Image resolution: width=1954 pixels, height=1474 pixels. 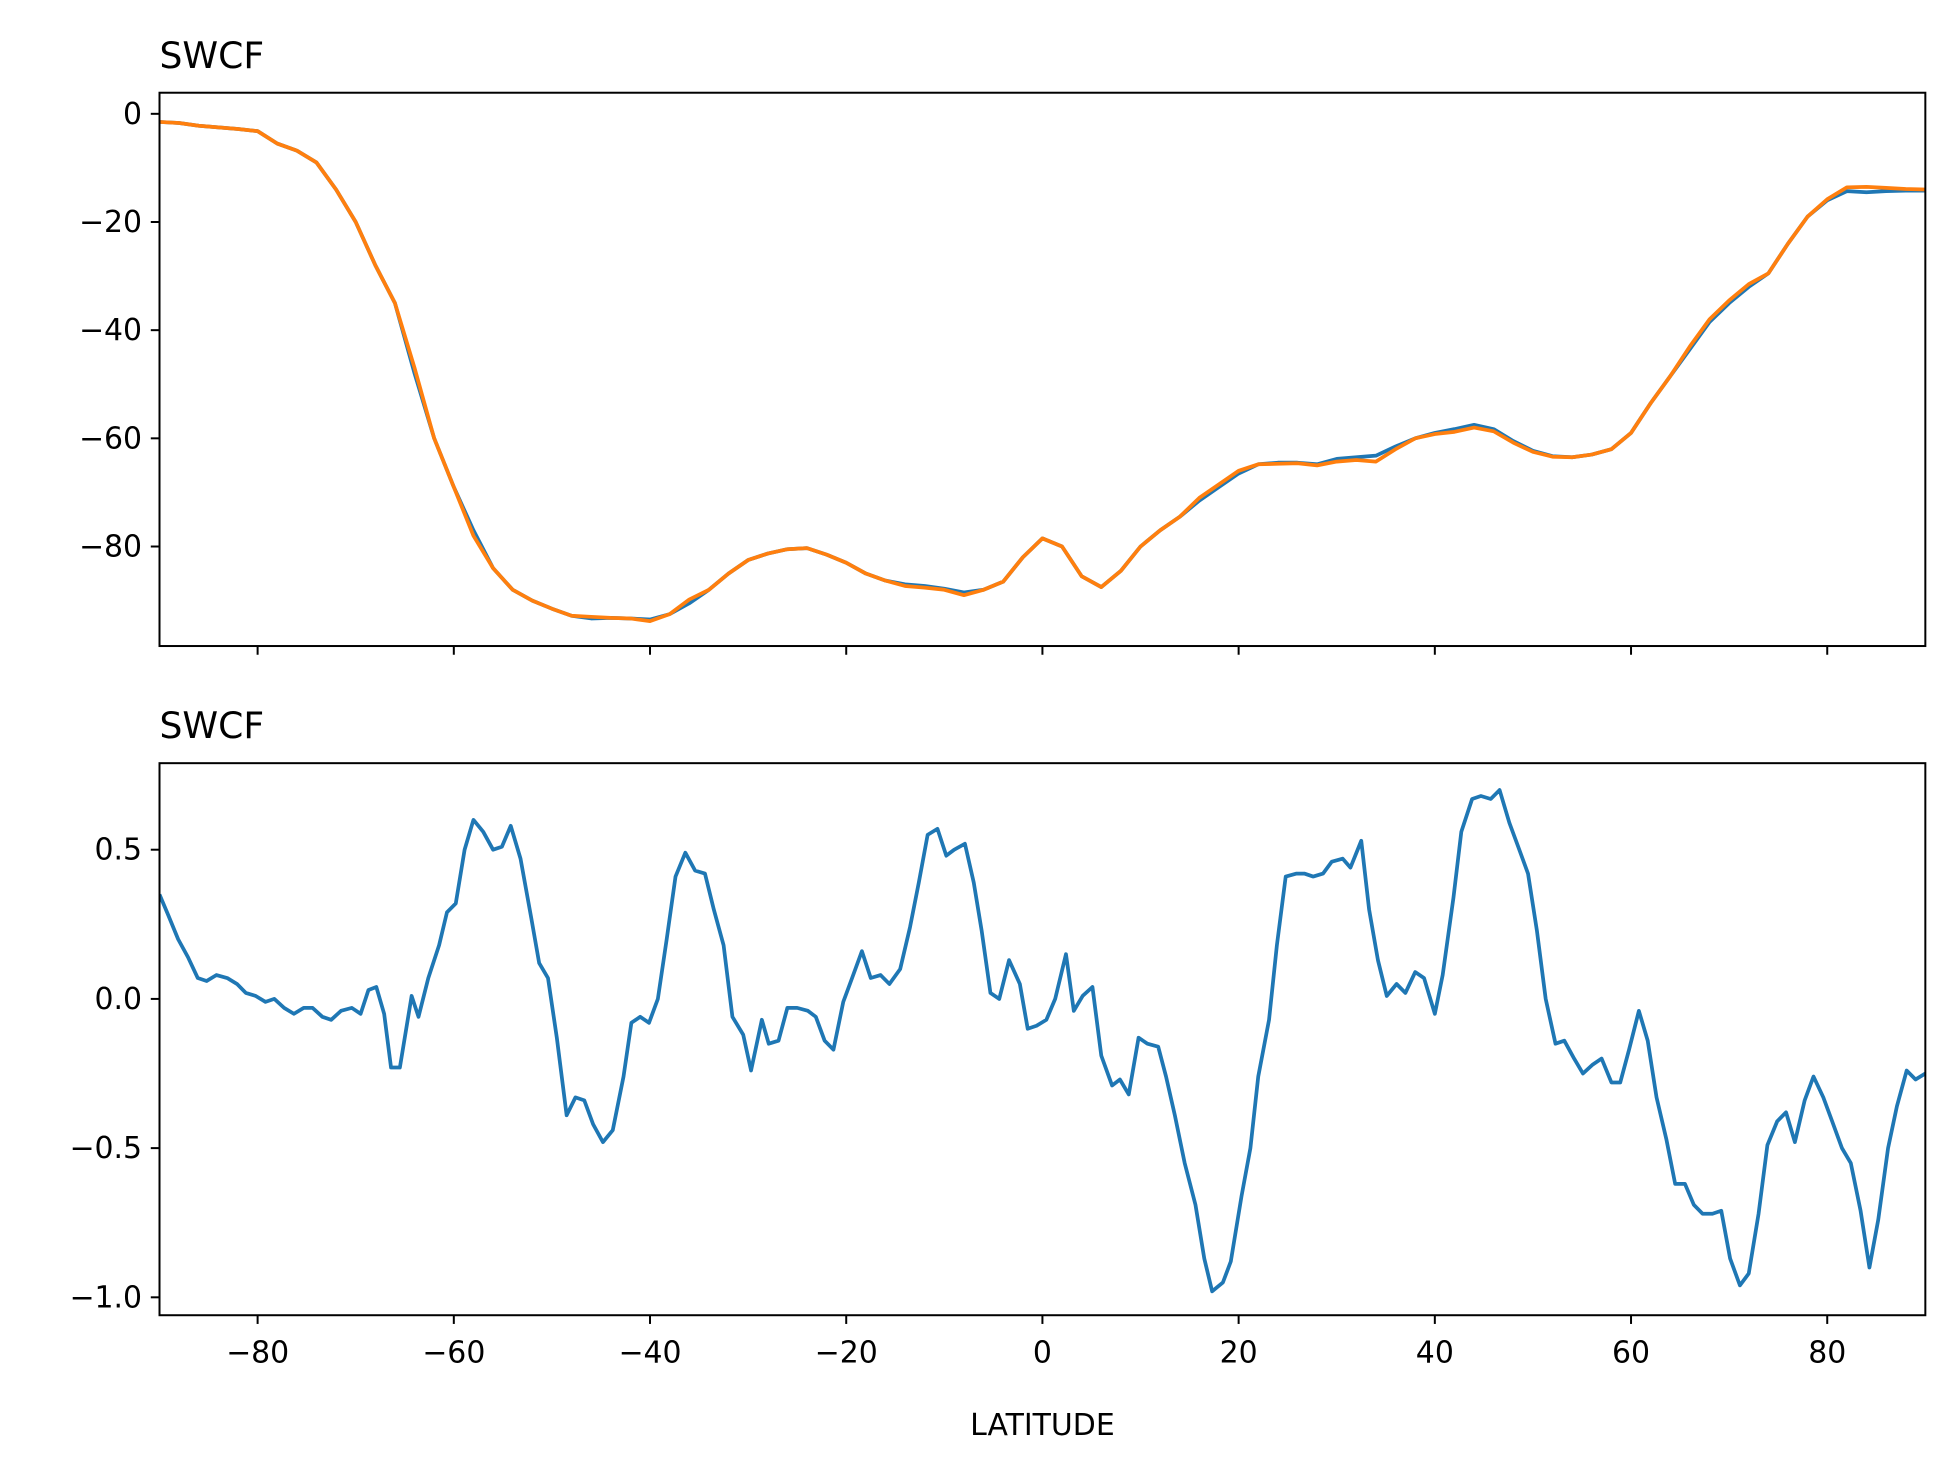 What do you see at coordinates (453, 1353) in the screenshot?
I see `x-tick-label: −60` at bounding box center [453, 1353].